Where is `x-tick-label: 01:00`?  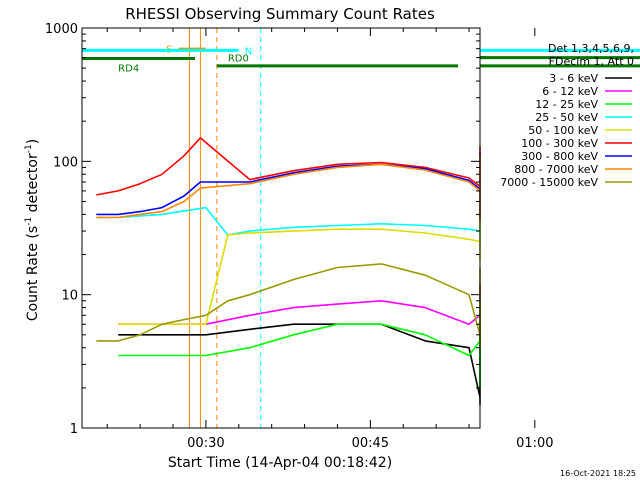 x-tick-label: 01:00 is located at coordinates (534, 443).